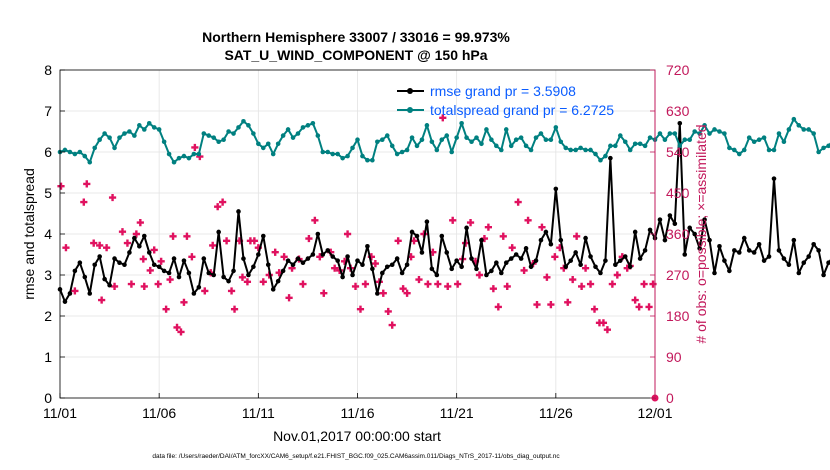  Describe the element at coordinates (48, 193) in the screenshot. I see `y-left-tick-label: 5` at that location.